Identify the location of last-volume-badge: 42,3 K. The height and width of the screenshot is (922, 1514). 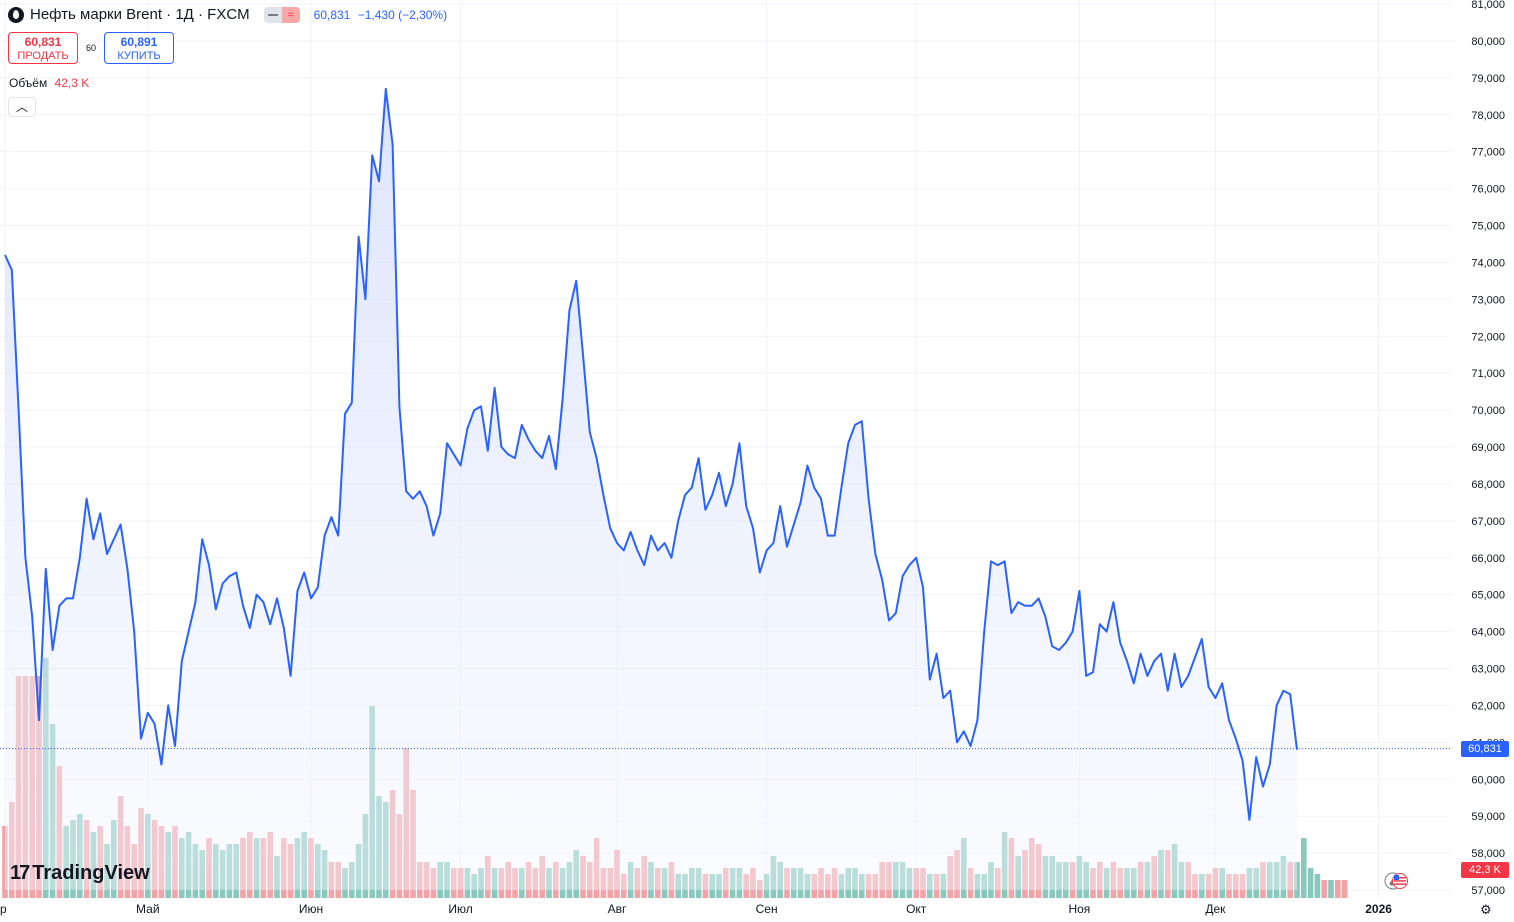
(1485, 870).